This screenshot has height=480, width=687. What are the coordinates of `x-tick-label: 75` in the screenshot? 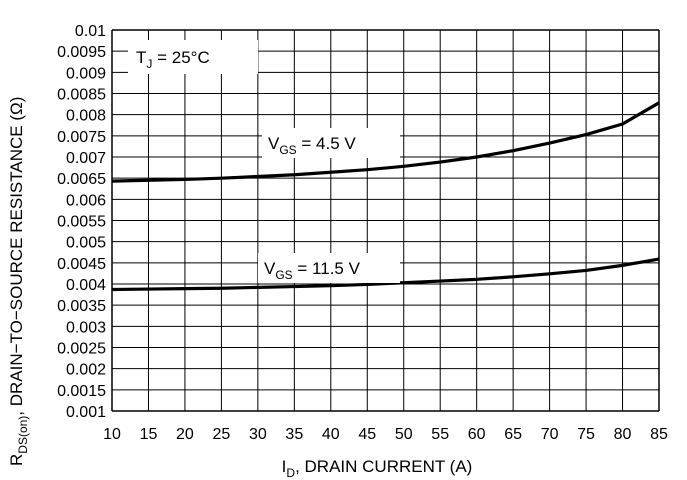 It's located at (586, 434).